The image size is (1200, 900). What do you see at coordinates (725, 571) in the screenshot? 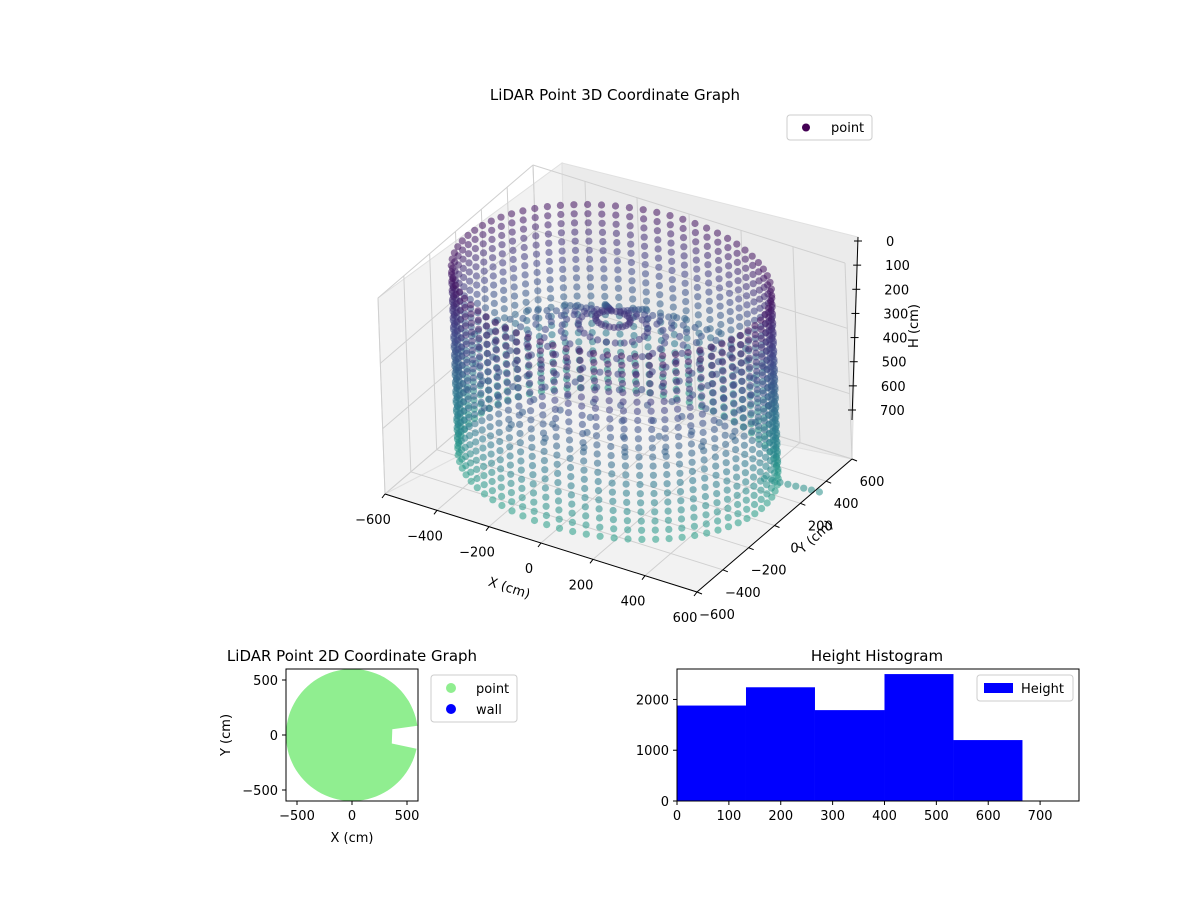
I see `y-tick-mark` at bounding box center [725, 571].